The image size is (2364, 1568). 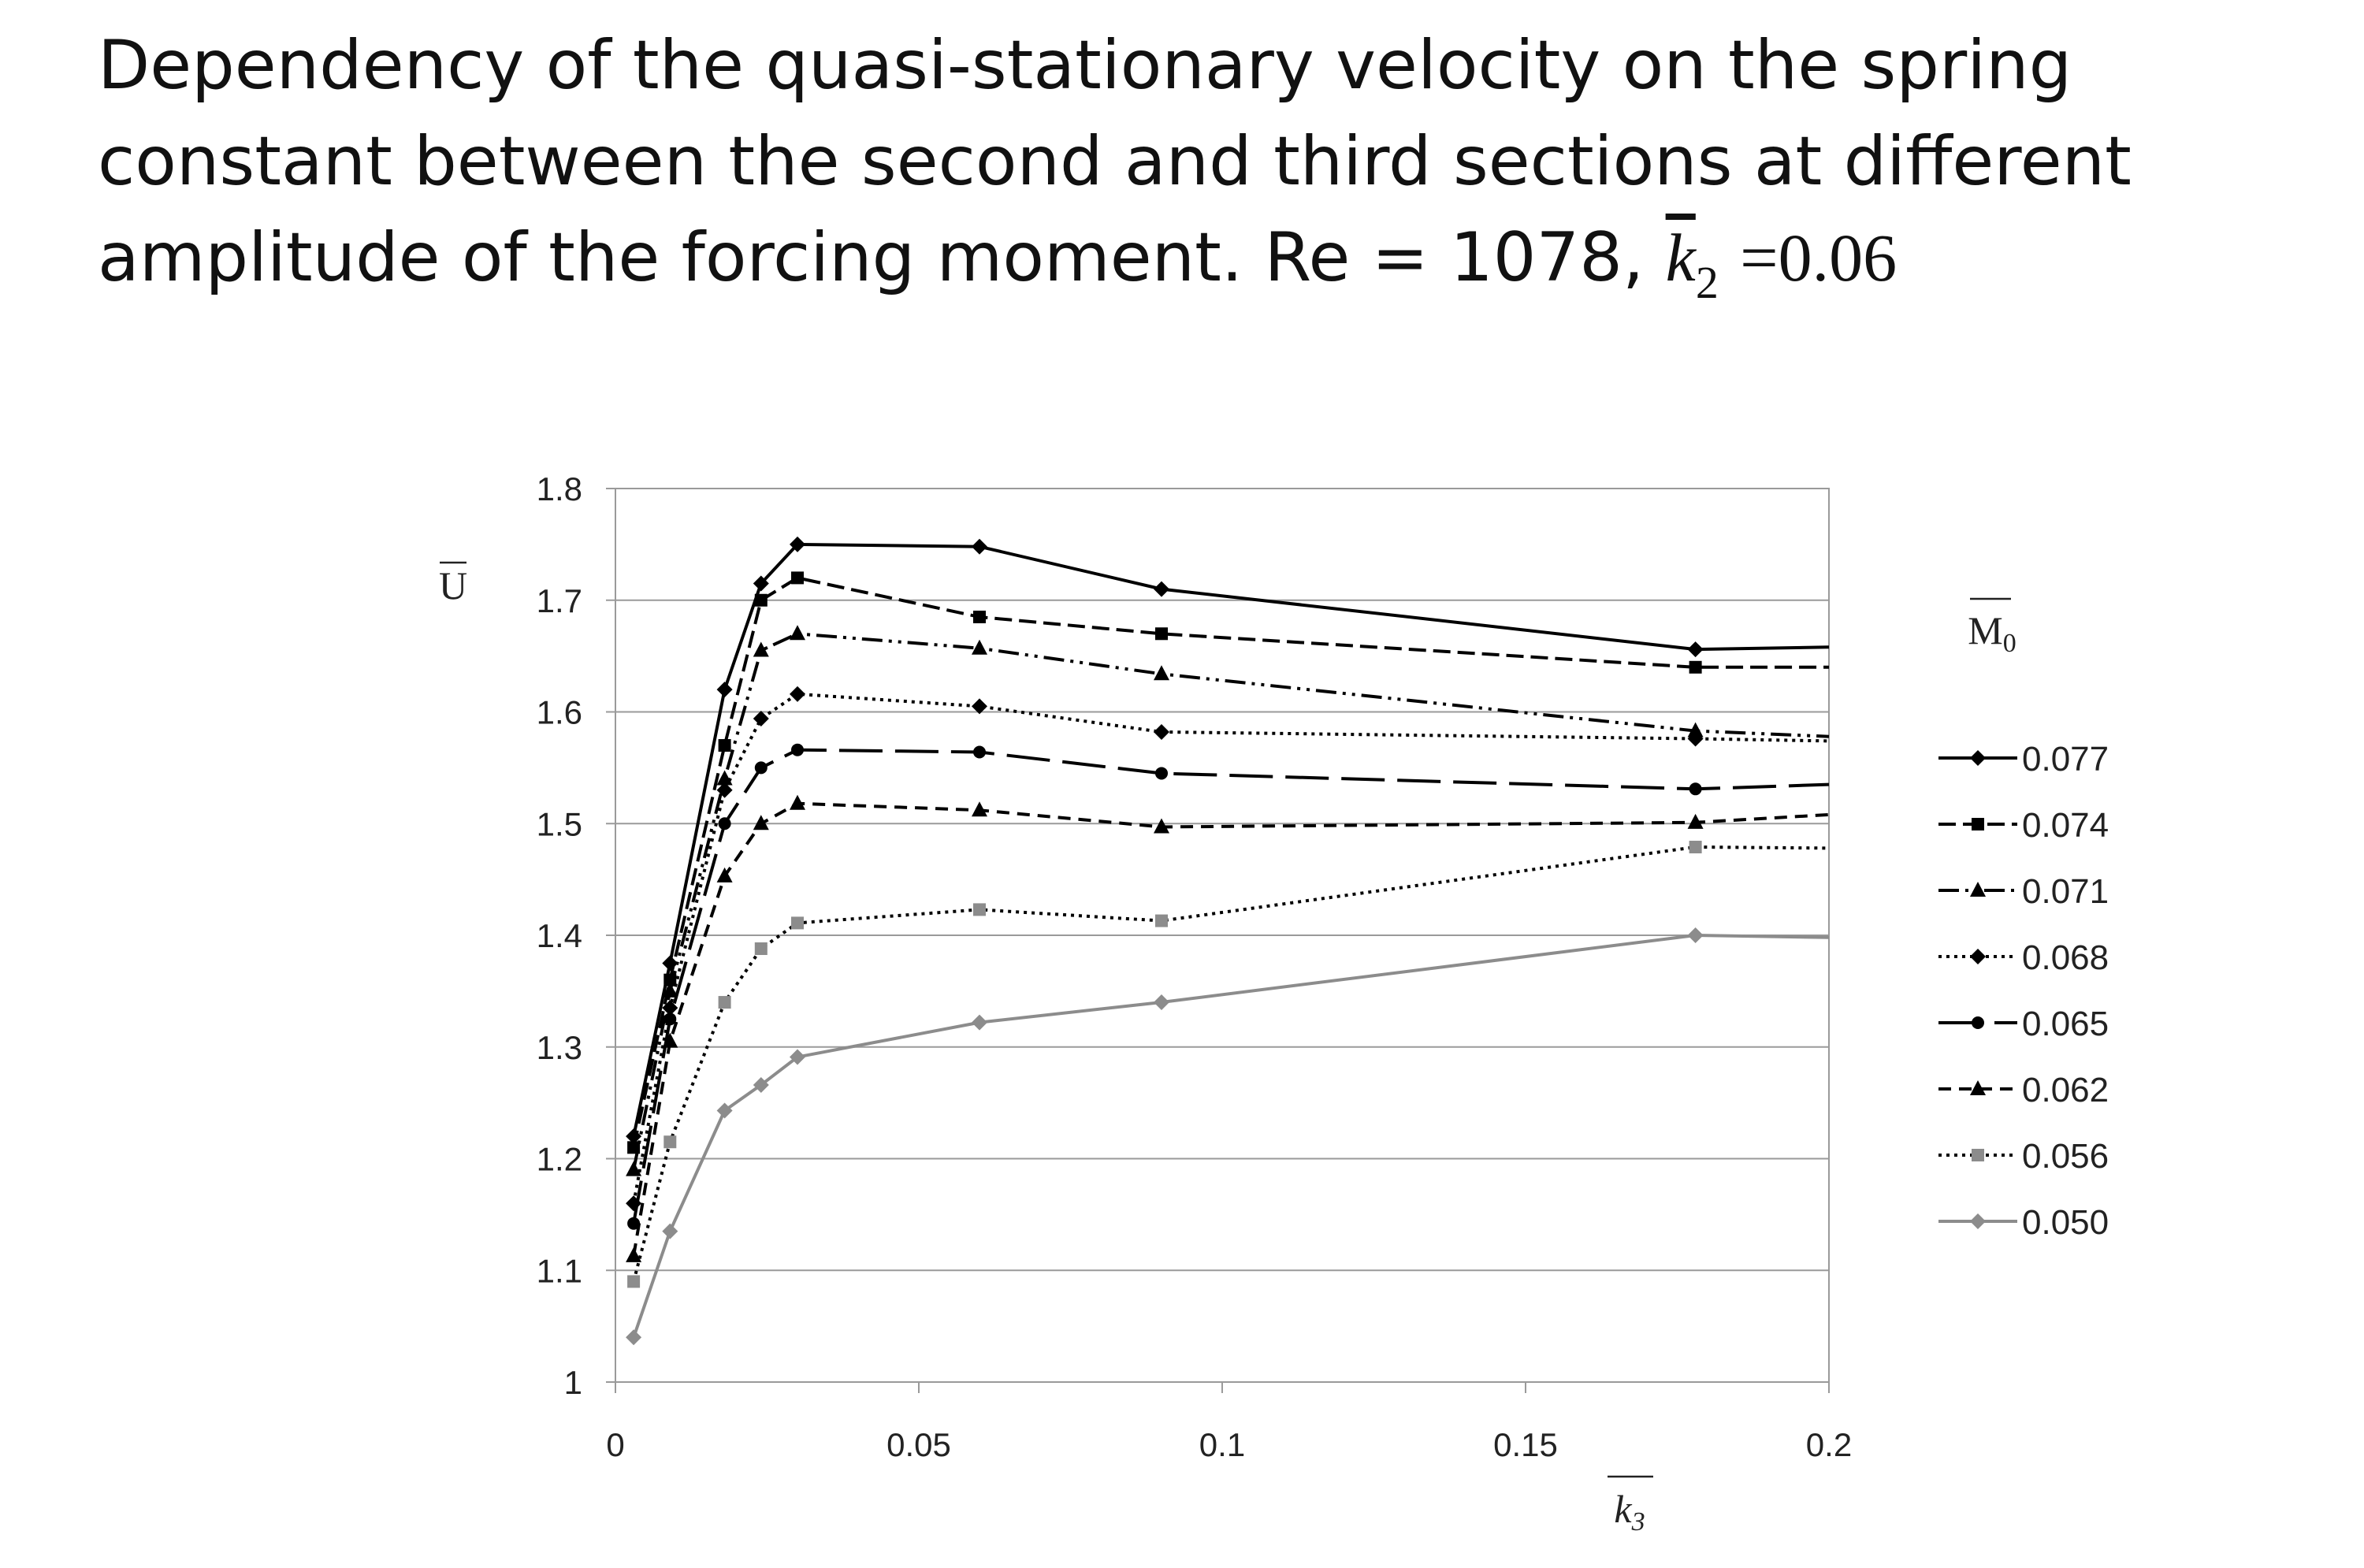 What do you see at coordinates (2023, 825) in the screenshot?
I see `legend-entry: 0.074` at bounding box center [2023, 825].